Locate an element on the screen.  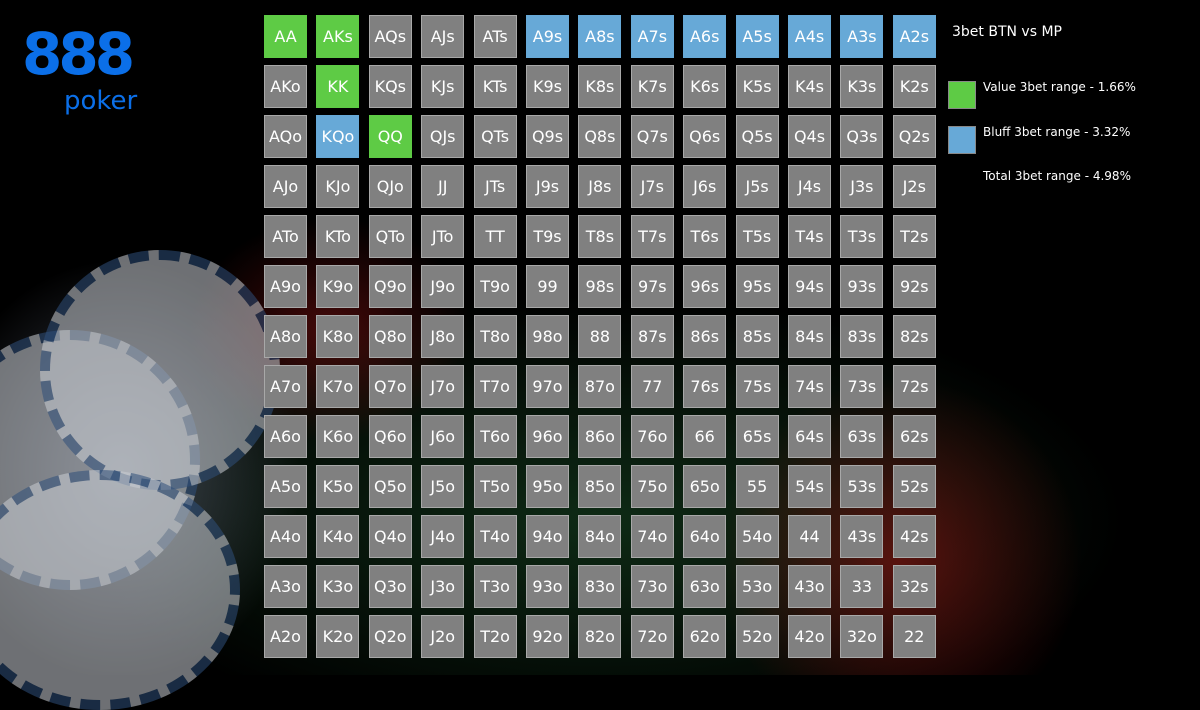
hand-cell-K8o: K8o is located at coordinates (338, 336).